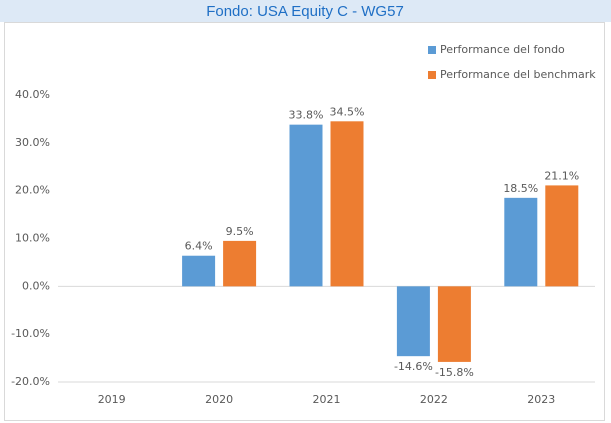 This screenshot has width=611, height=423. Describe the element at coordinates (413, 366) in the screenshot. I see `data-label: -14.6%` at that location.